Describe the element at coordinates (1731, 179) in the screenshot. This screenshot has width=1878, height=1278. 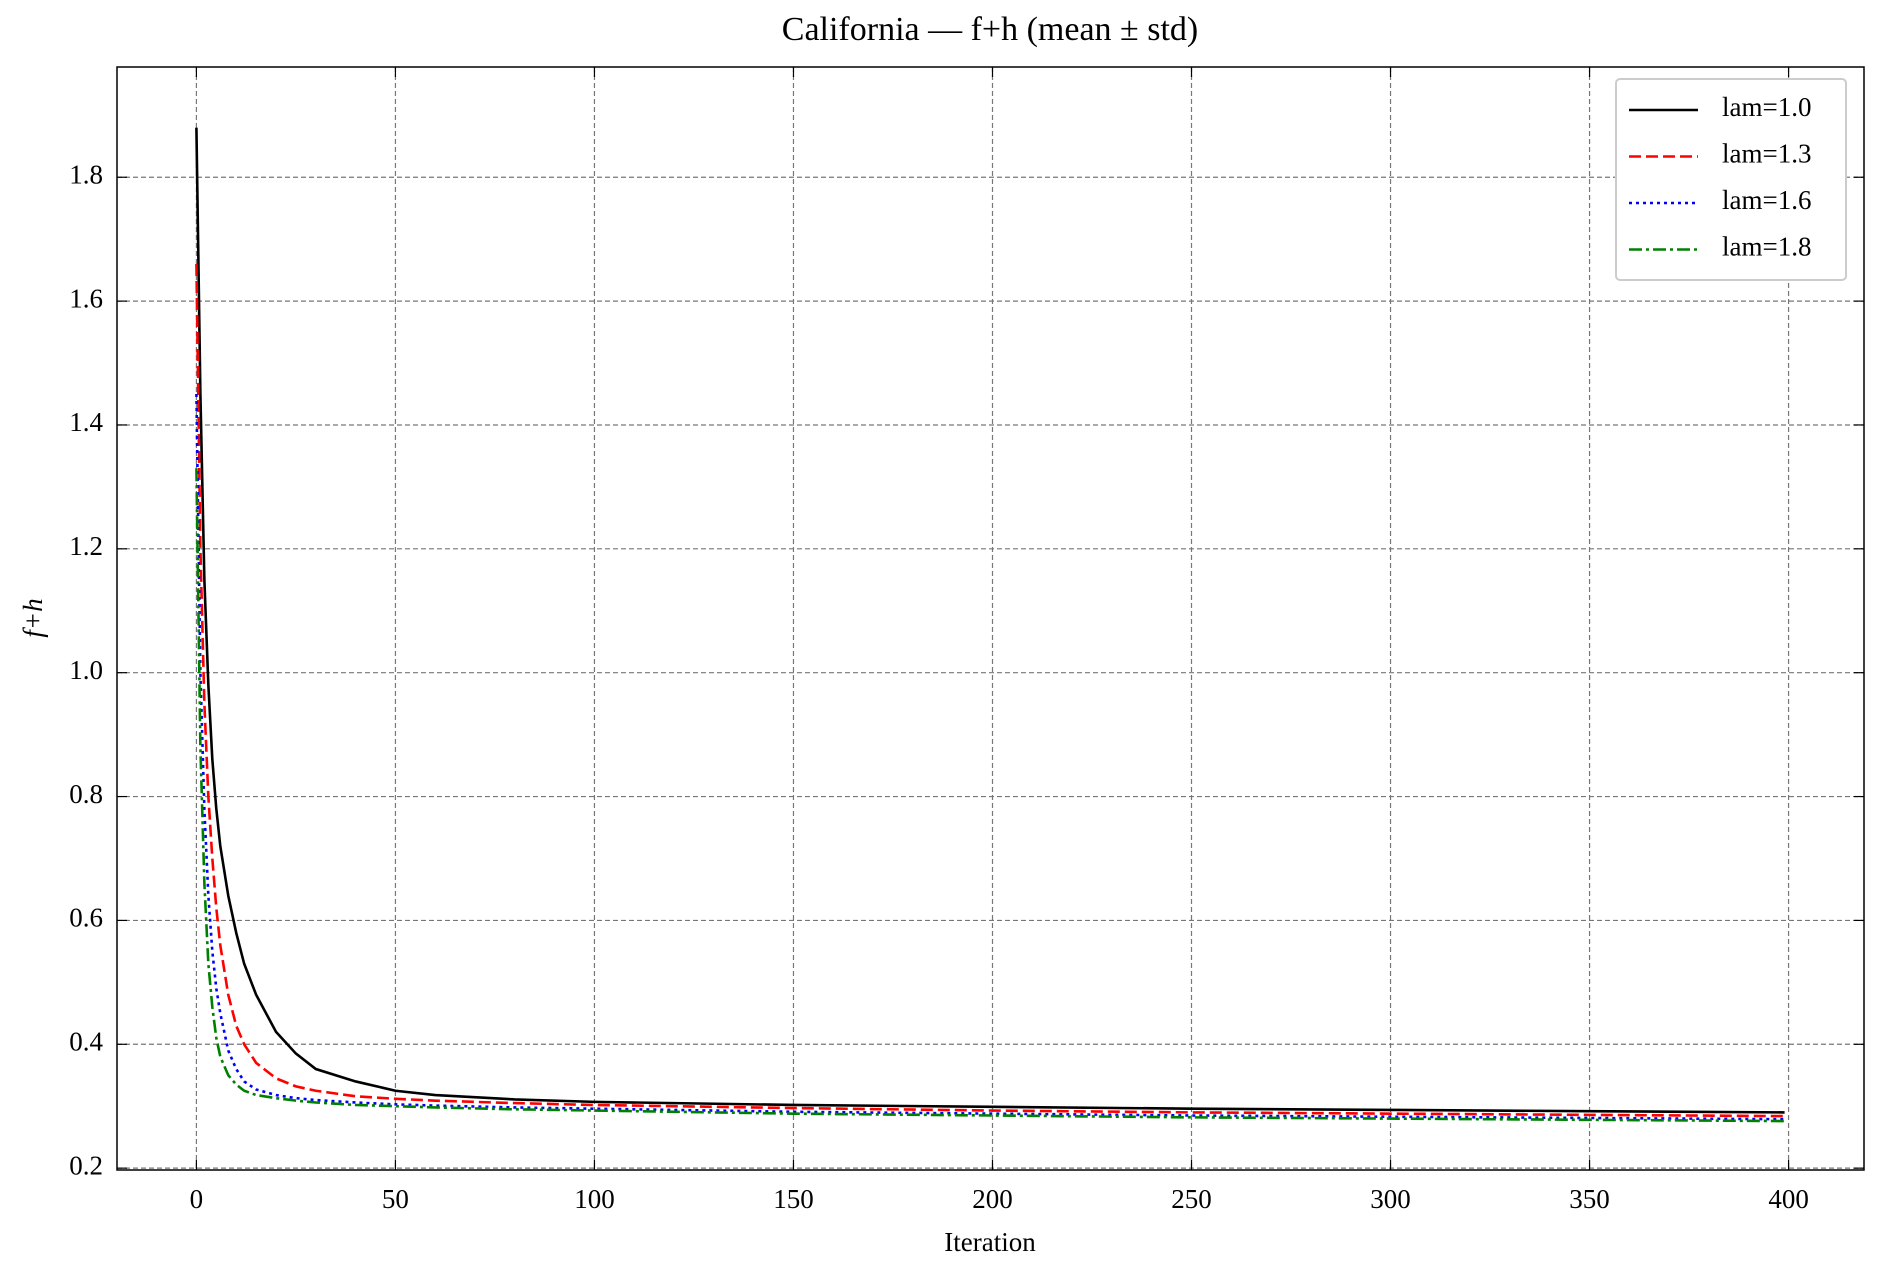
I see `legend-box` at that location.